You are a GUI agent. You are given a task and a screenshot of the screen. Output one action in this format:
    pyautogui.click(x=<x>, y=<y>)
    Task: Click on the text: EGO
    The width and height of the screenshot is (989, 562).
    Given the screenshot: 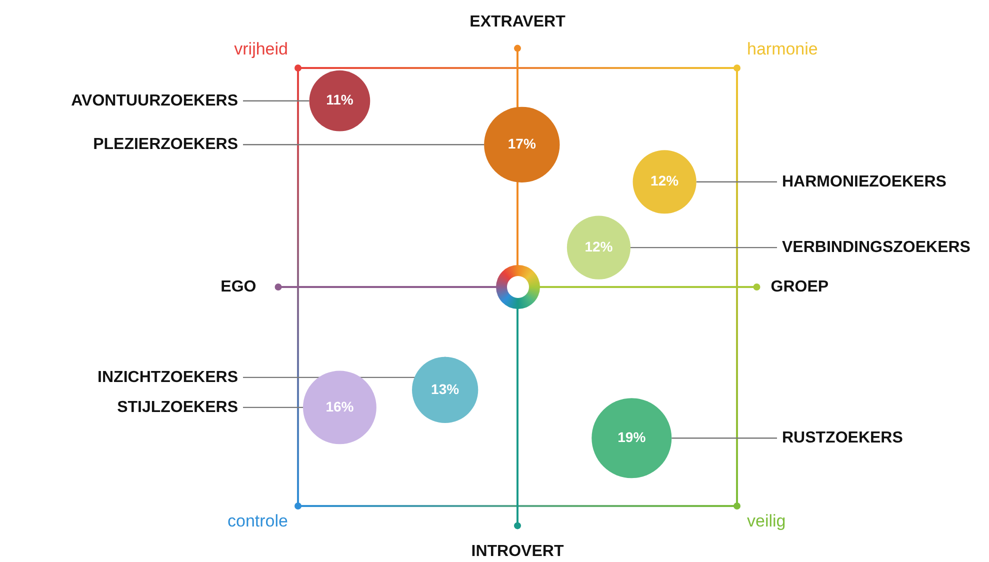 What is the action you would take?
    pyautogui.click(x=238, y=287)
    